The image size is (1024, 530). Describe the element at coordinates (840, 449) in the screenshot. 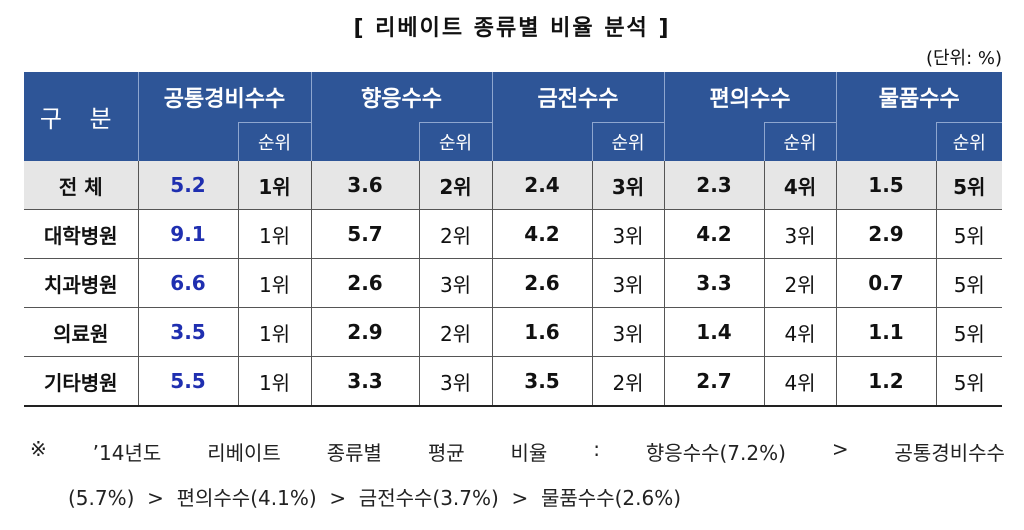

I see `note-word: >` at that location.